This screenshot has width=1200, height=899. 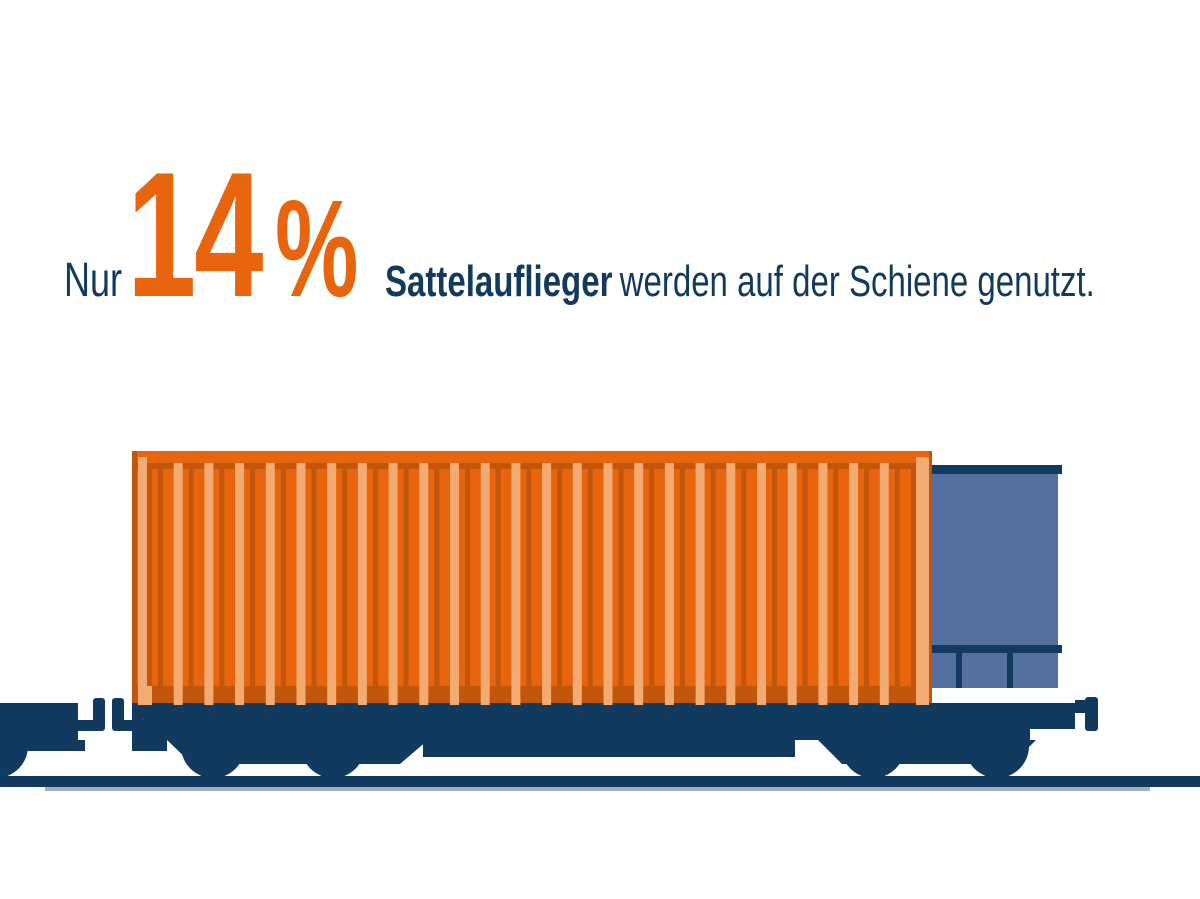 I want to click on statistic-unit: %, so click(x=317, y=249).